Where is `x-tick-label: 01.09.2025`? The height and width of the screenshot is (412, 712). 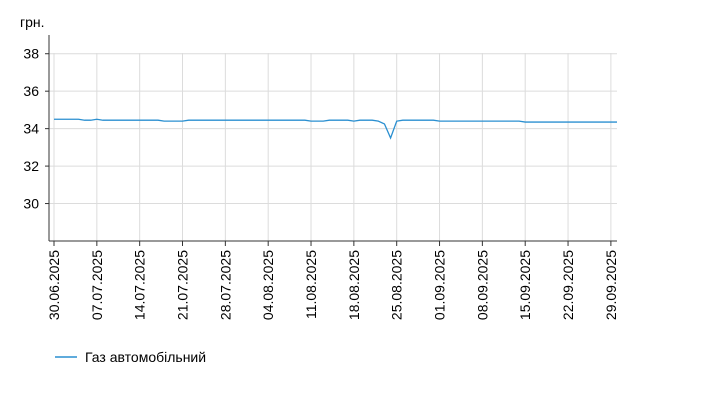 x-tick-label: 01.09.2025 is located at coordinates (440, 285).